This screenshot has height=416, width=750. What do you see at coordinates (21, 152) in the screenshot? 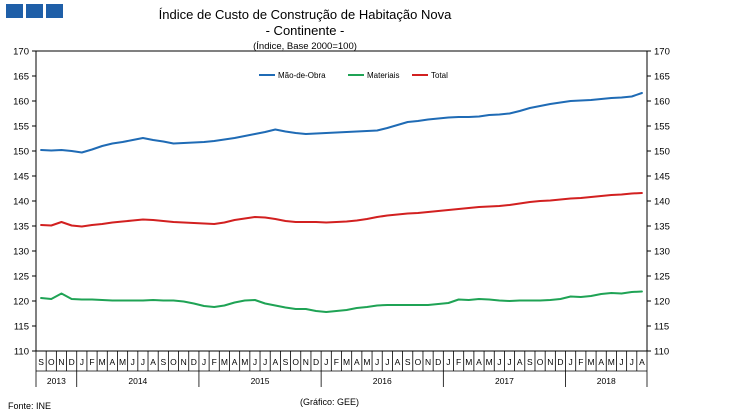
I see `y-tick-label-left: 150` at bounding box center [21, 152].